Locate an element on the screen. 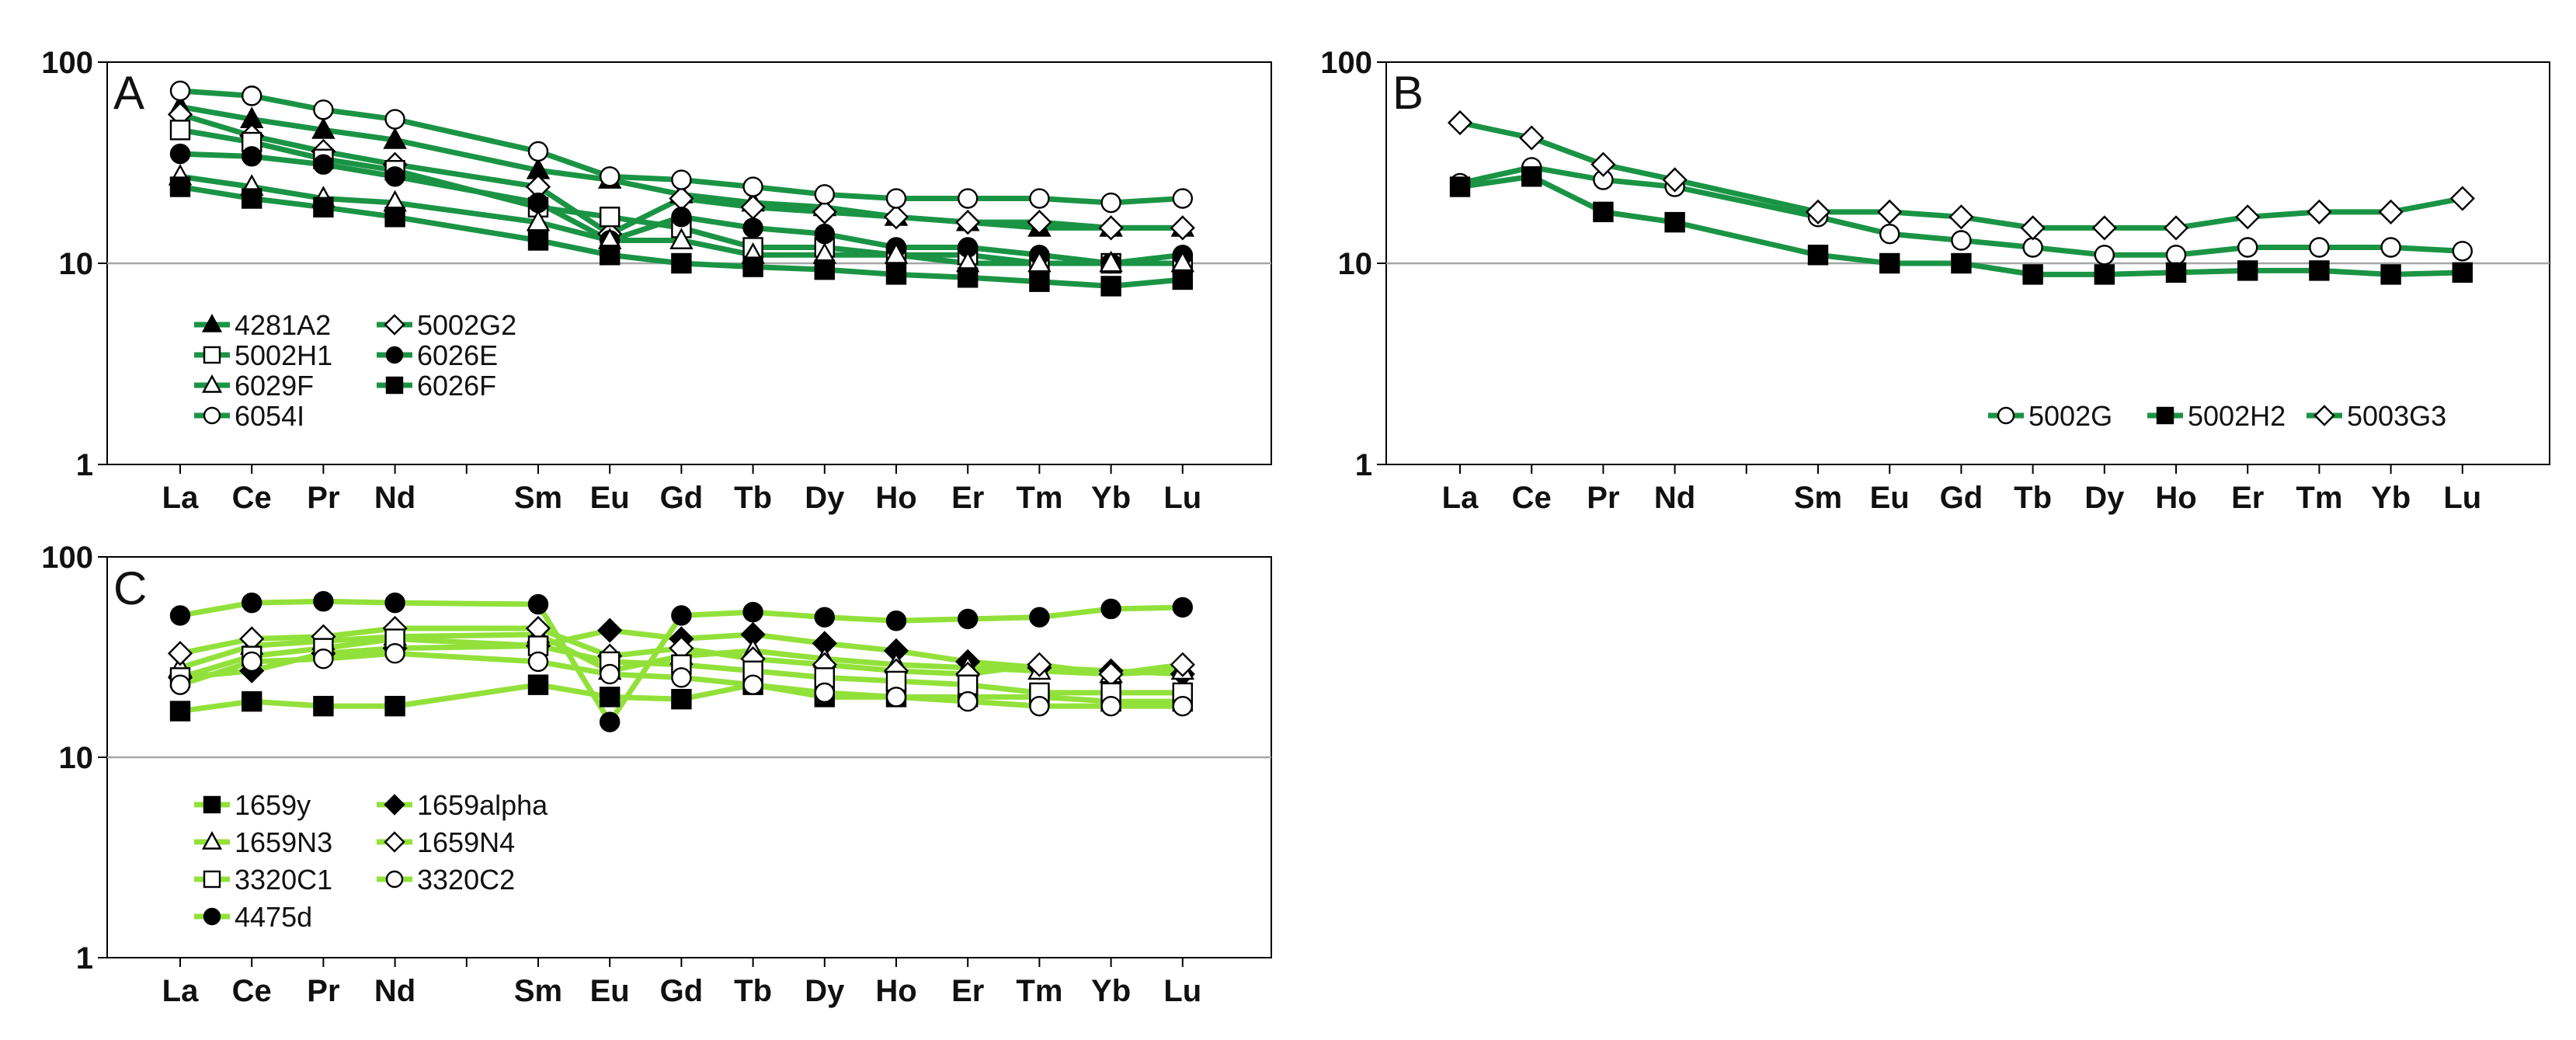  data-point-3320c2-eu is located at coordinates (610, 674).